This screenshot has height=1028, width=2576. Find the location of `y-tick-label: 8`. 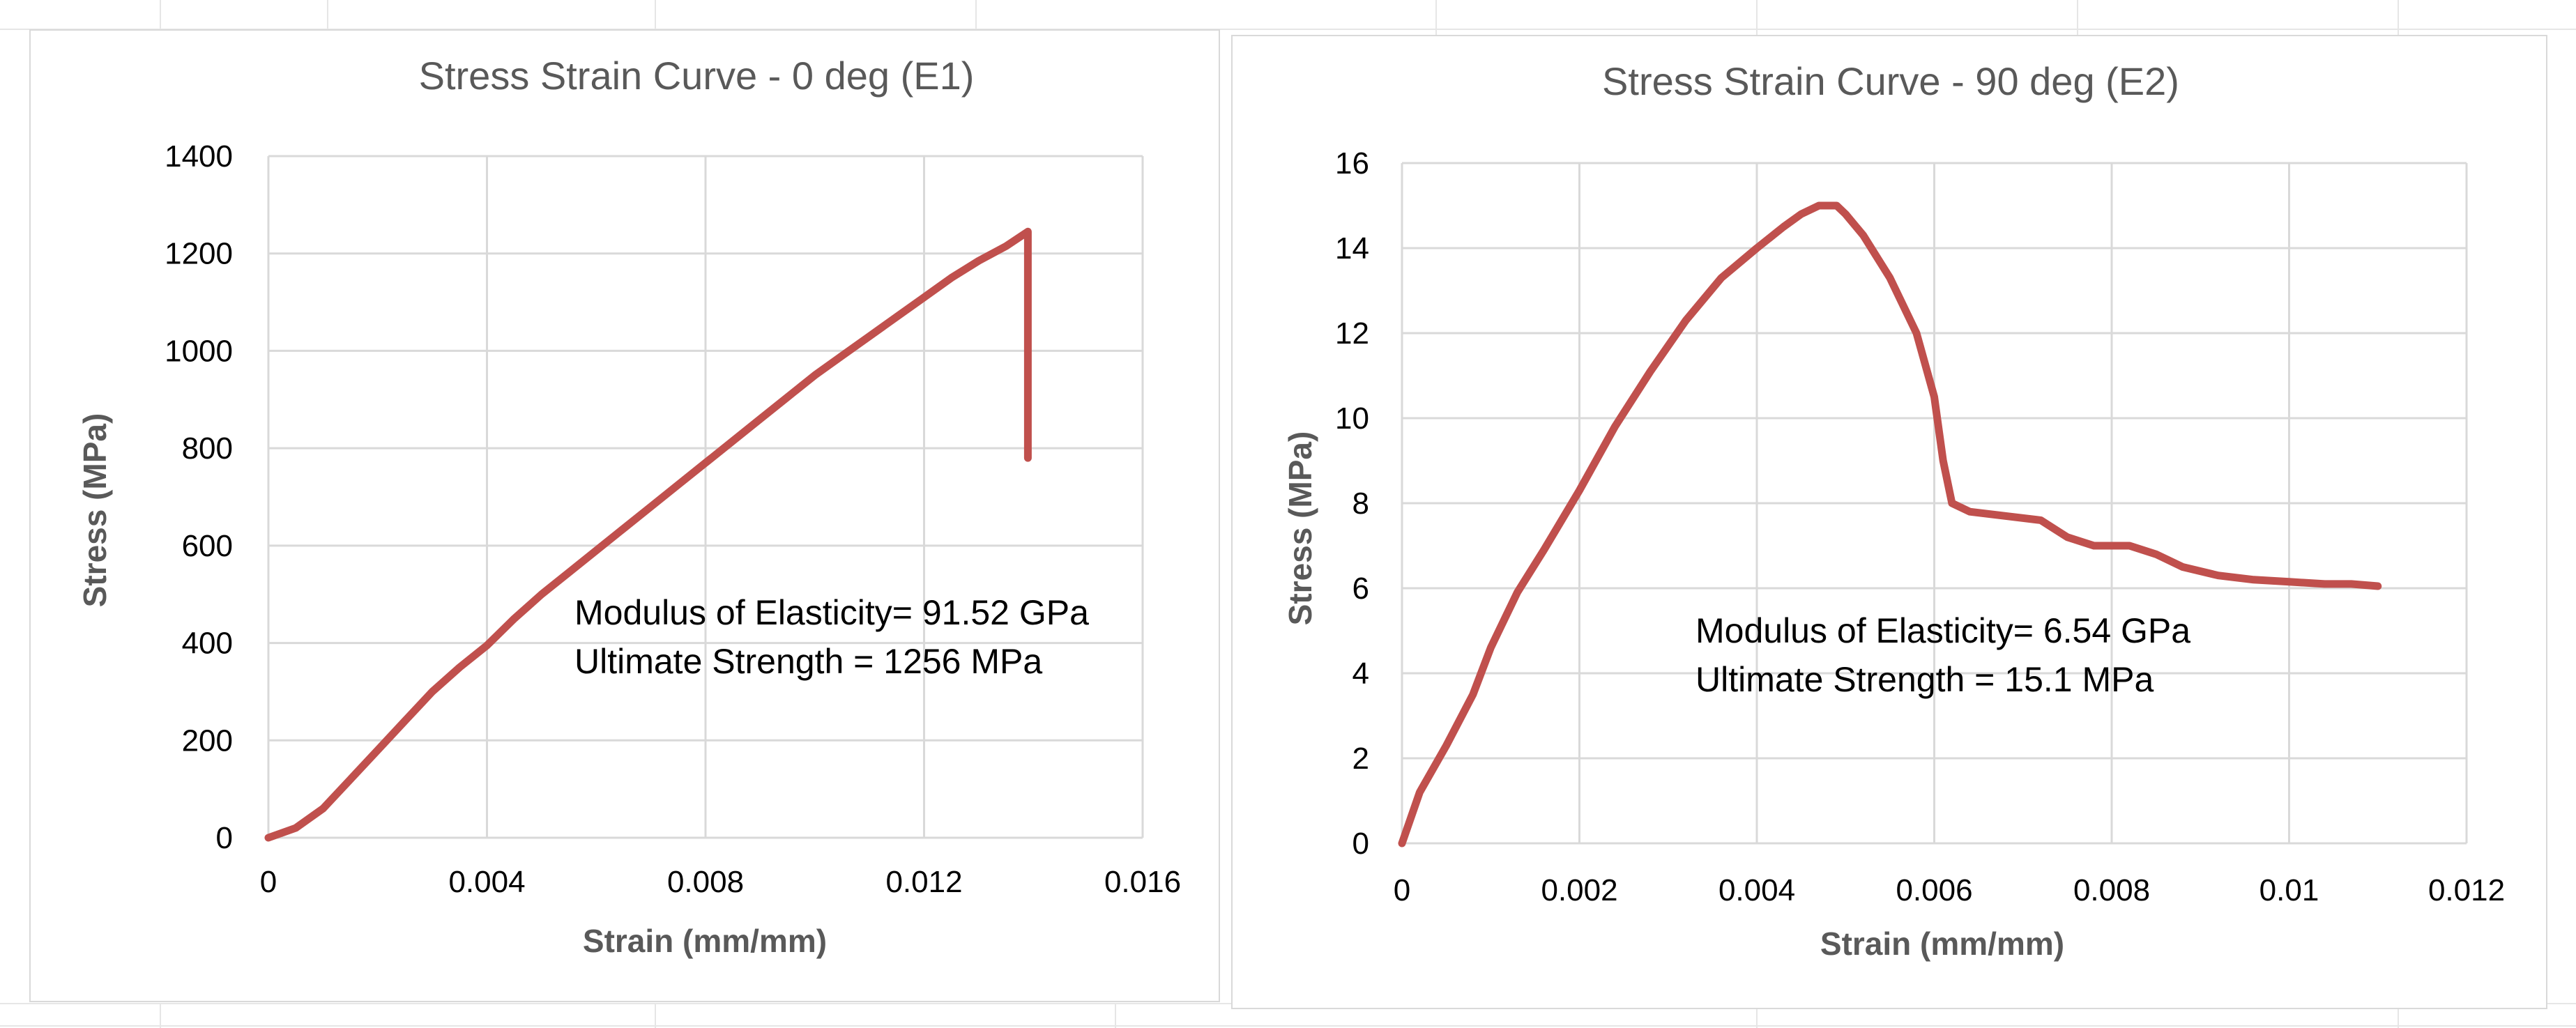

y-tick-label: 8 is located at coordinates (1360, 504).